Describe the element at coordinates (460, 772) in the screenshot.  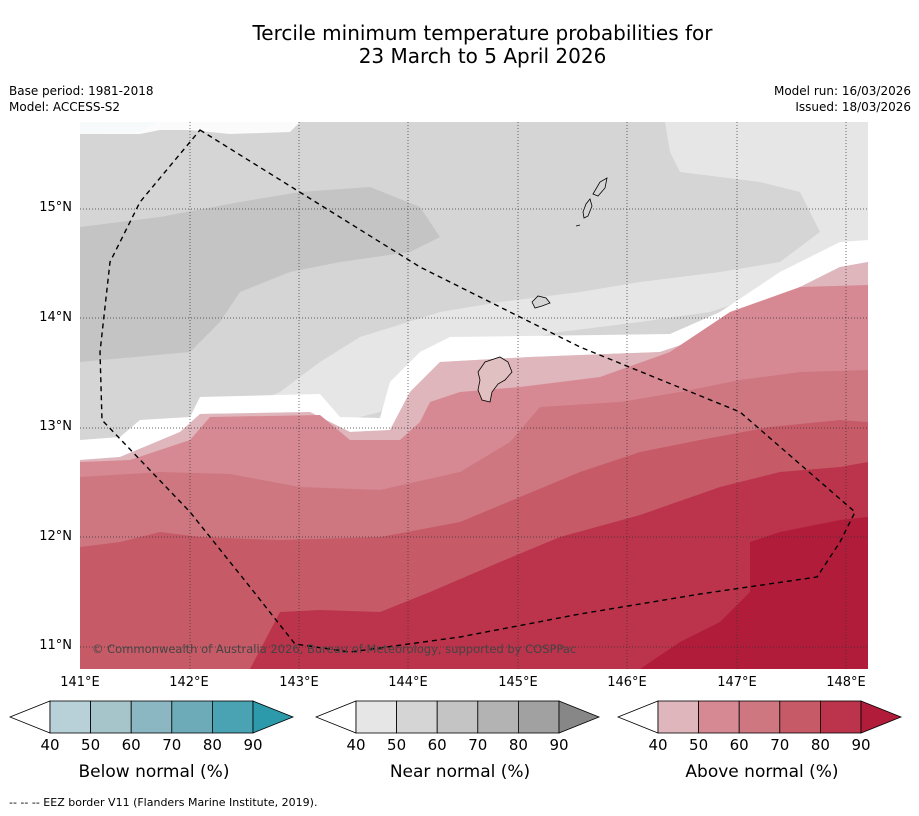
I see `near-normal-colorbar-label: Near normal (%)` at that location.